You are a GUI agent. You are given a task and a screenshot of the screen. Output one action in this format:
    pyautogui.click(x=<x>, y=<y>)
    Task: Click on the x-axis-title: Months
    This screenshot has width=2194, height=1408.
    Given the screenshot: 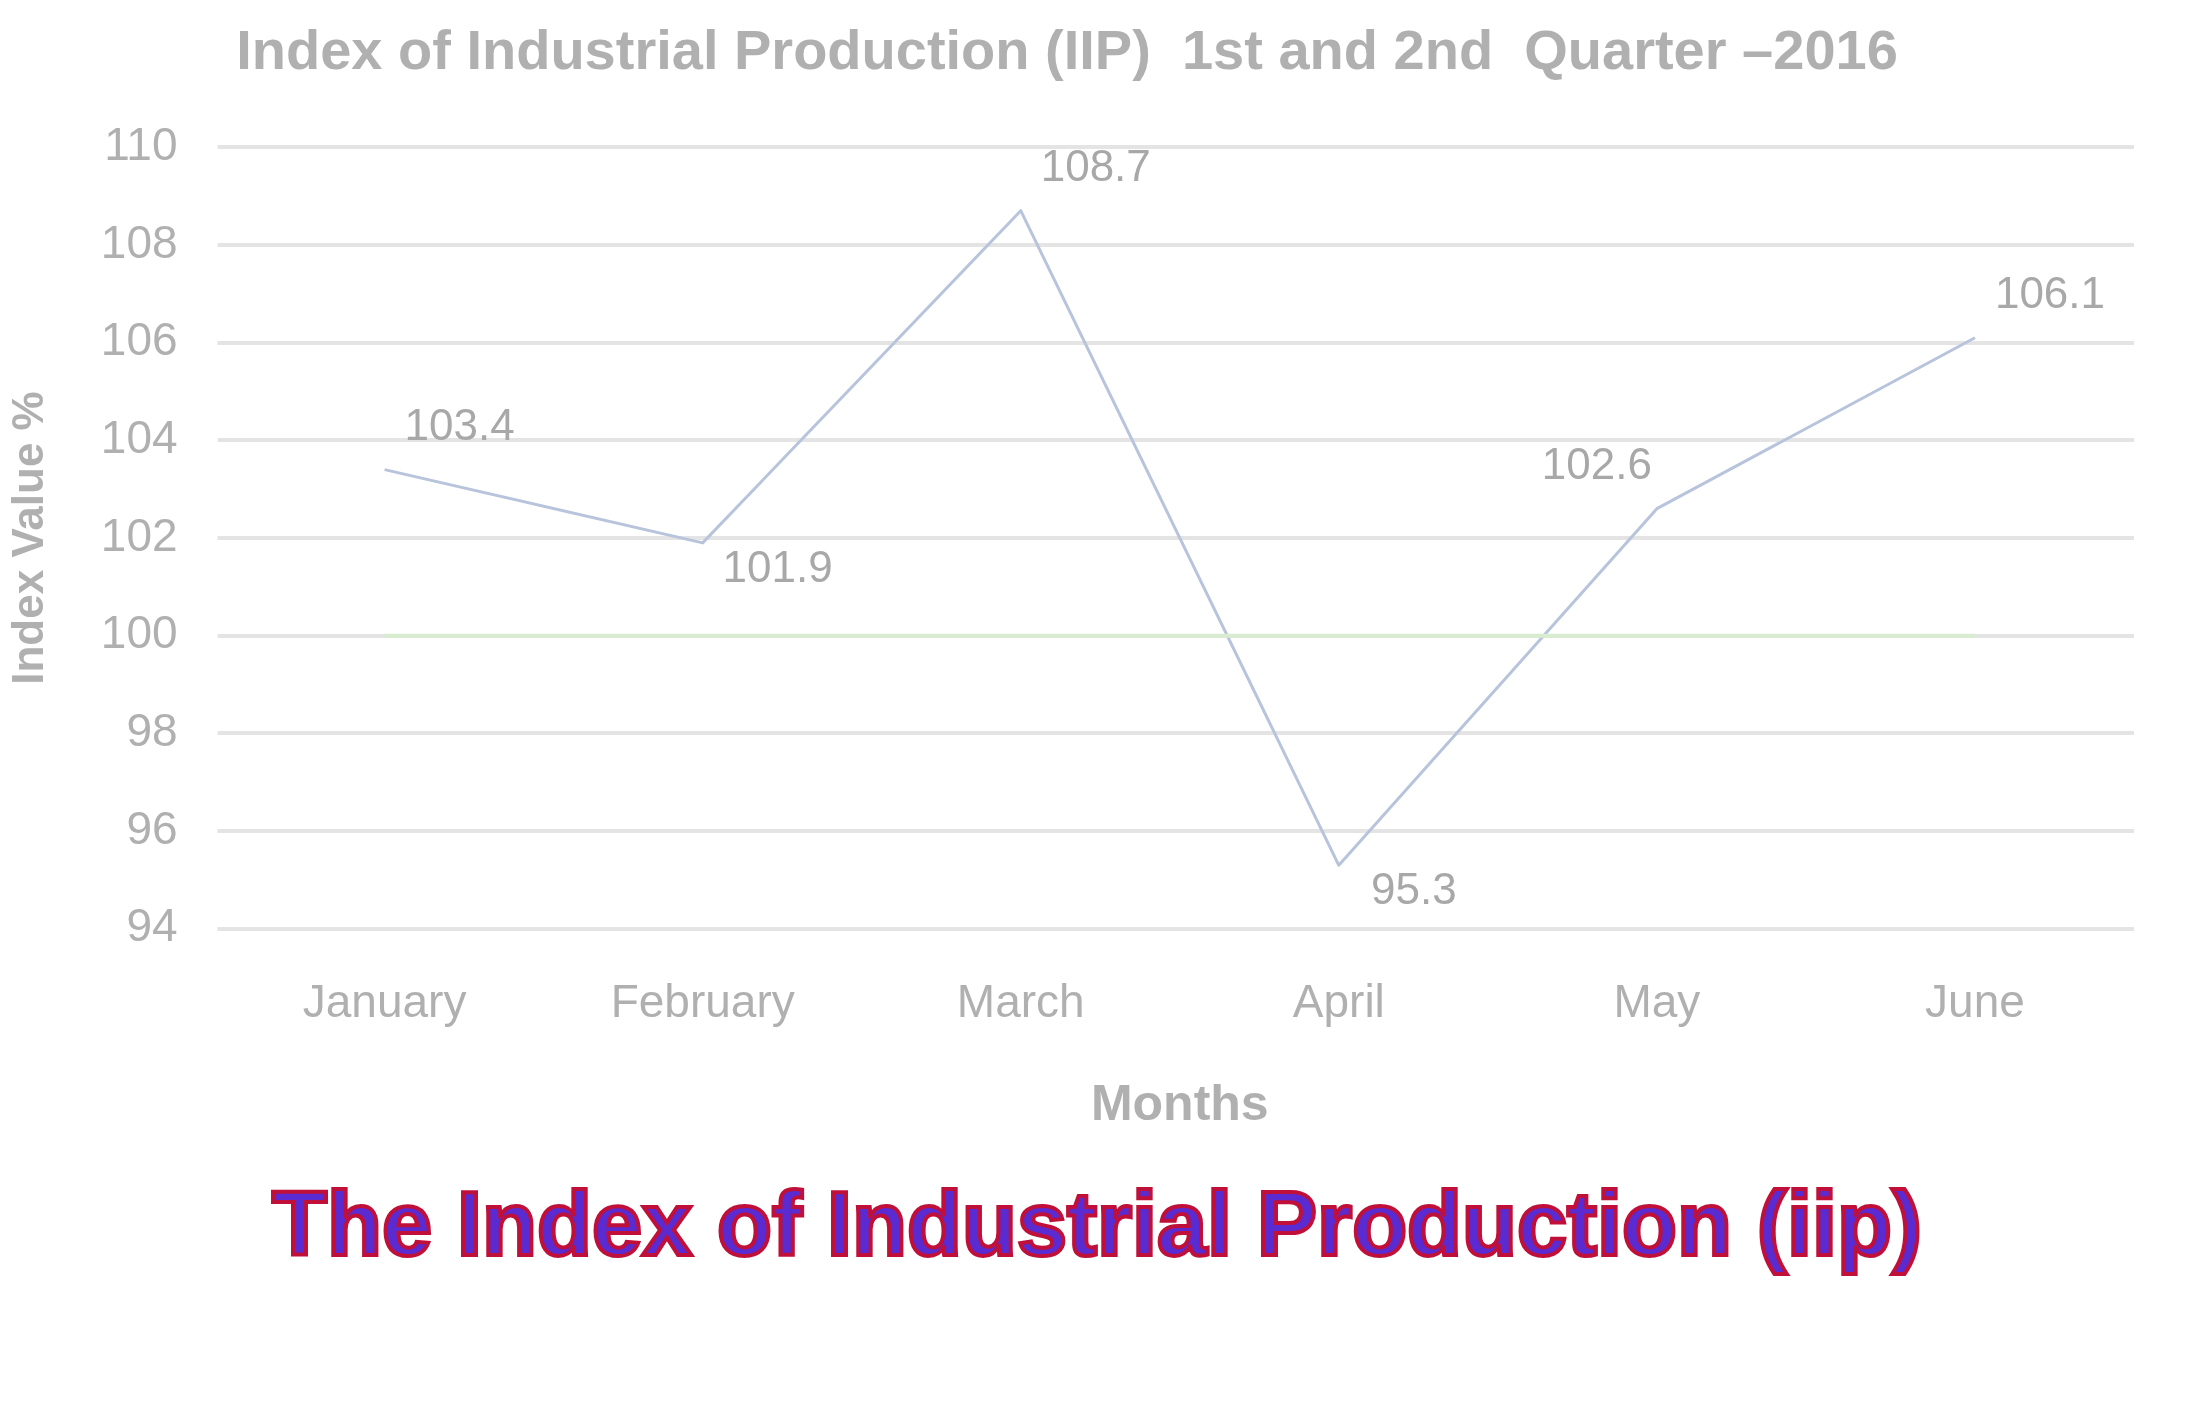 What is the action you would take?
    pyautogui.click(x=1179, y=1102)
    